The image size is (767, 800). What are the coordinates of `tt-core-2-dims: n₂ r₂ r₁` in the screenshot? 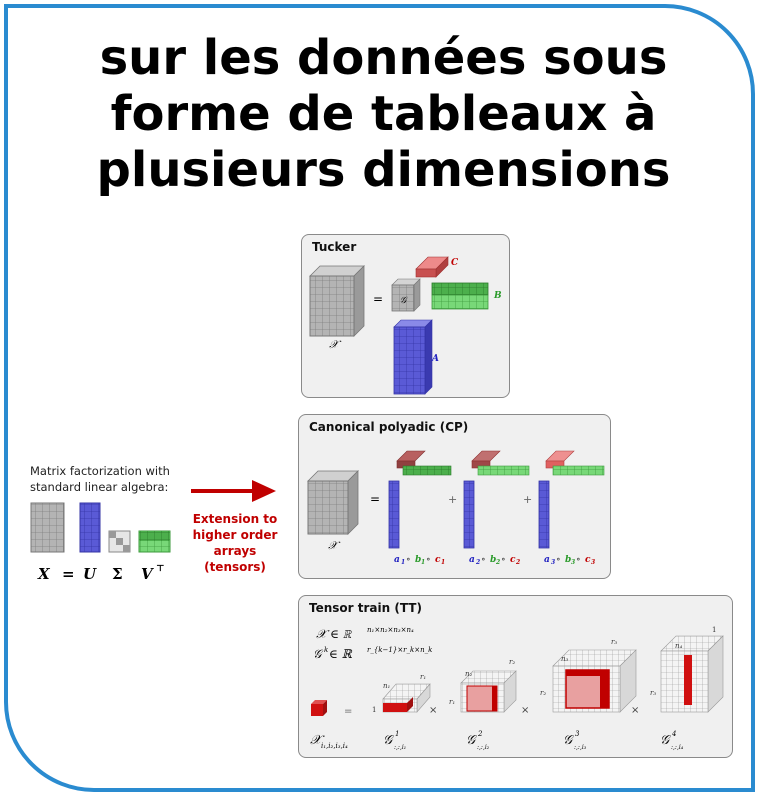 It's located at (482, 682).